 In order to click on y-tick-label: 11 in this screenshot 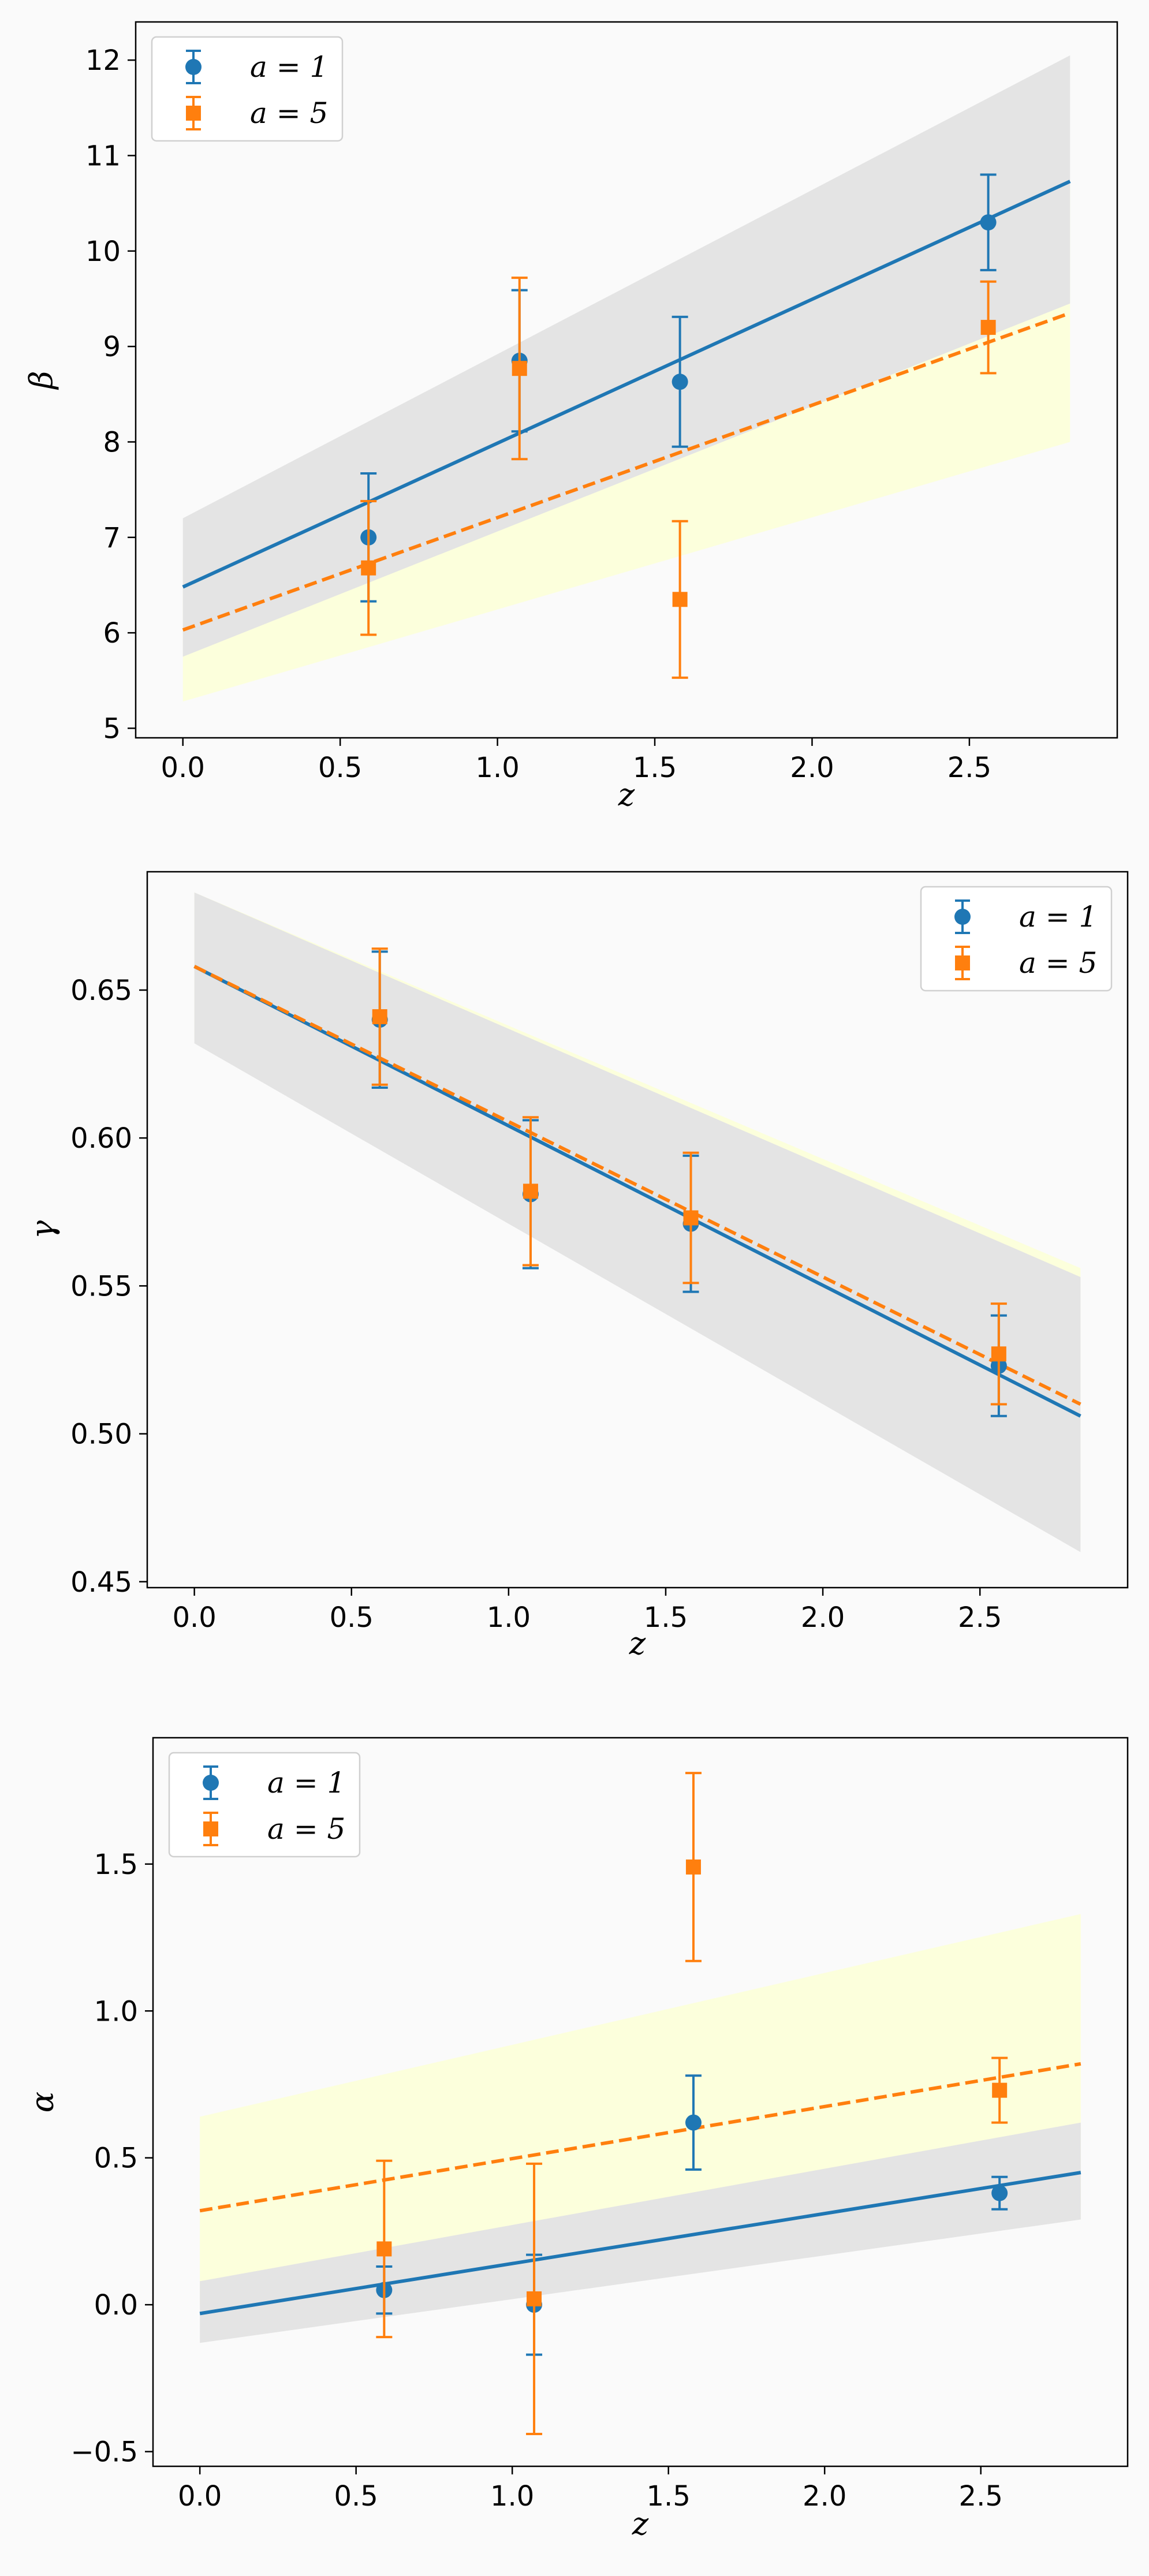, I will do `click(103, 156)`.